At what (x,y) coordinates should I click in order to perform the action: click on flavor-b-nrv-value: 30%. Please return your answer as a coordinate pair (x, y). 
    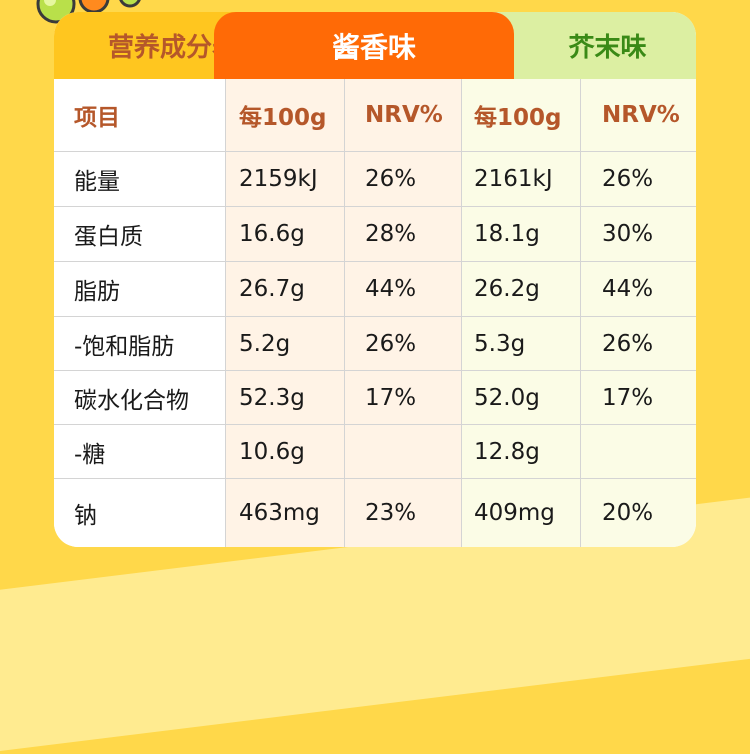
    Looking at the image, I should click on (638, 234).